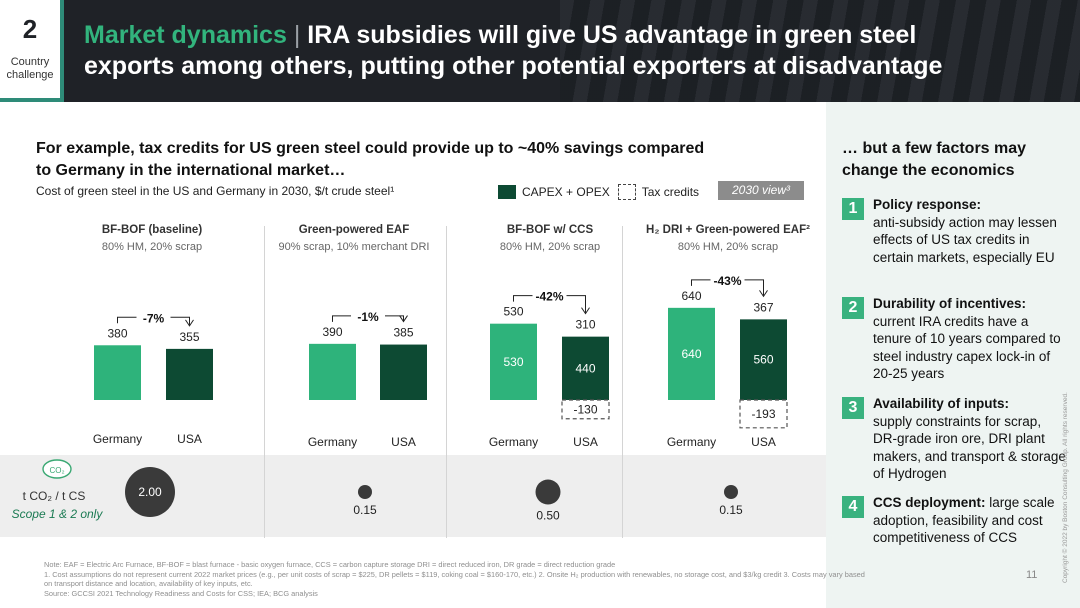 This screenshot has height=608, width=1080. What do you see at coordinates (185, 35) in the screenshot?
I see `title-accent: Market dynamics` at bounding box center [185, 35].